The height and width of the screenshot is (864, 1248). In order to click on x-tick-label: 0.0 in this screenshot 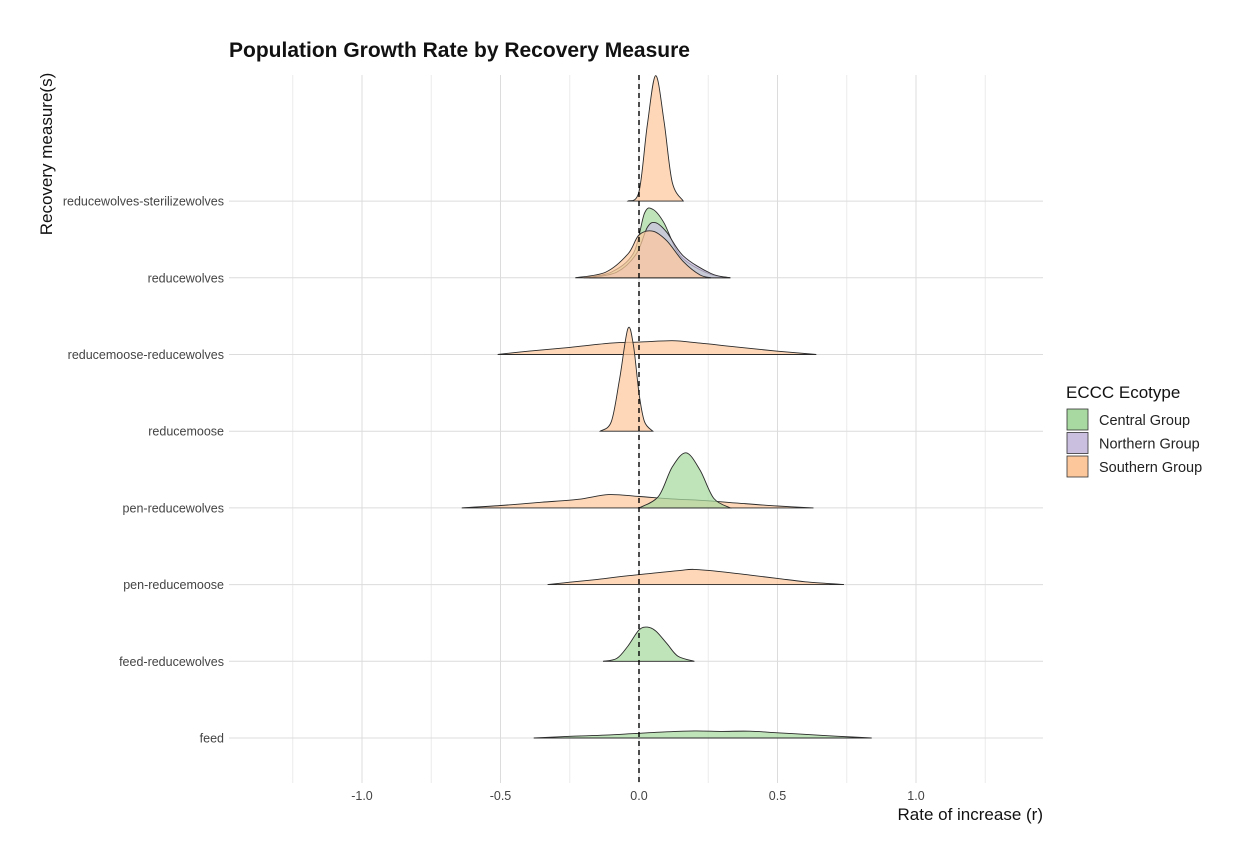, I will do `click(638, 796)`.